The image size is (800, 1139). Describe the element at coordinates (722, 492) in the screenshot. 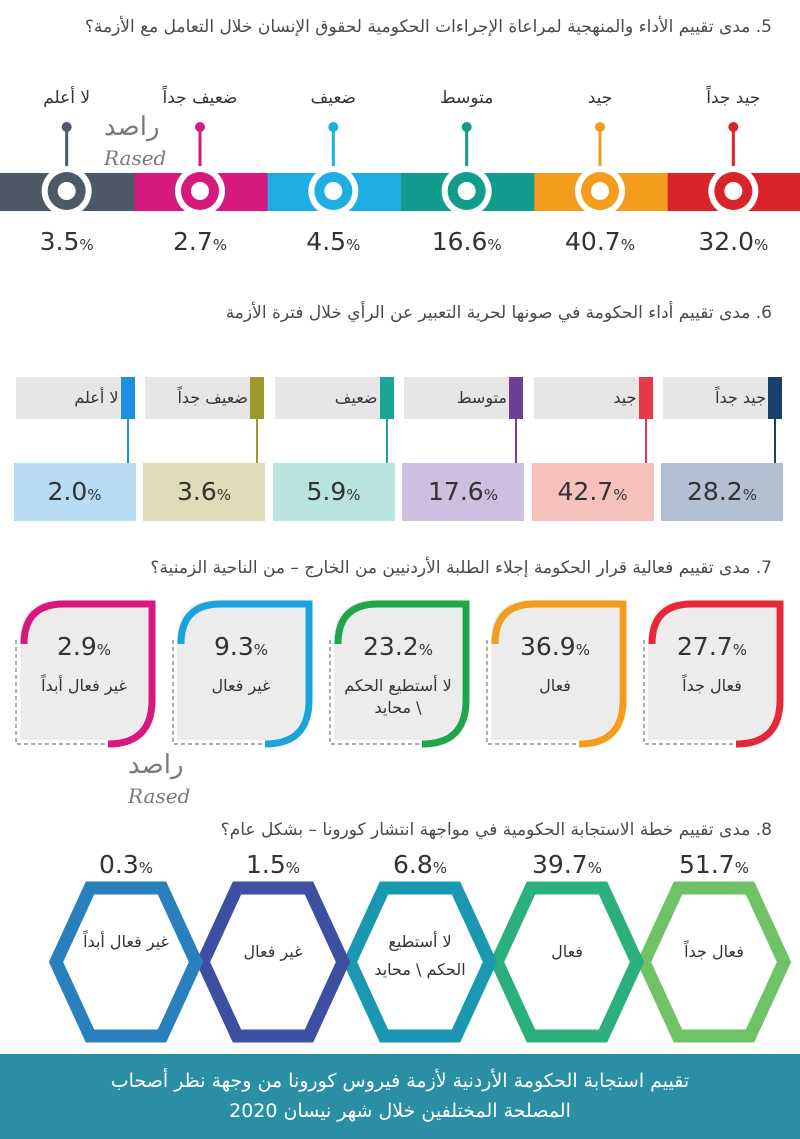

I see `q6-value-box: 28.2%` at that location.